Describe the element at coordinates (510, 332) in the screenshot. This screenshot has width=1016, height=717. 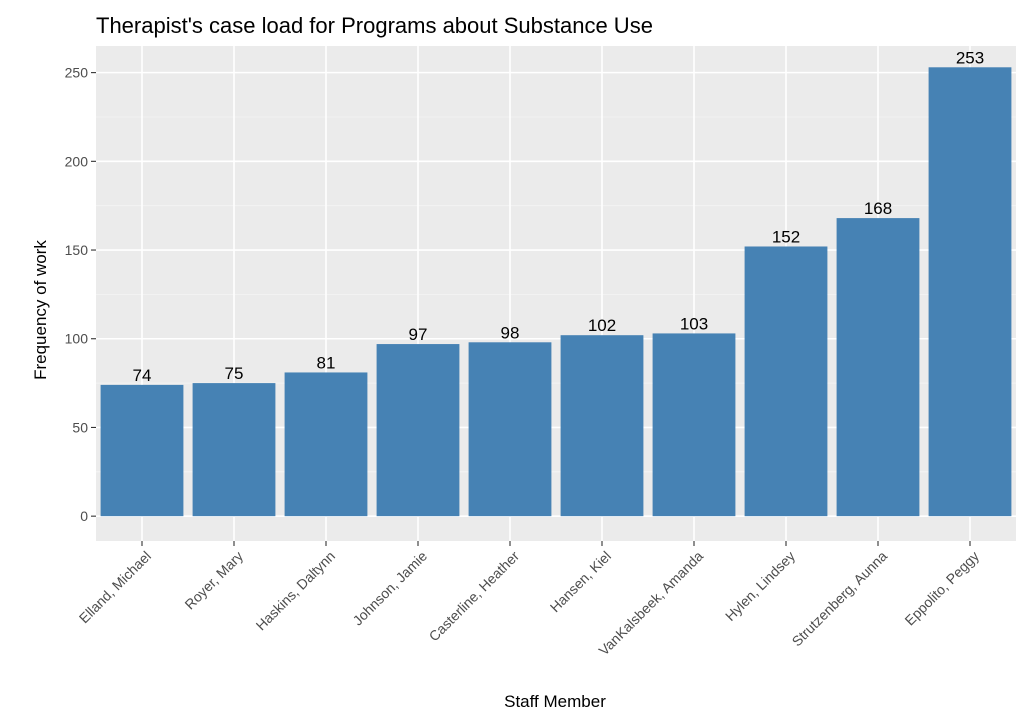
I see `bar-value-label: 98` at that location.